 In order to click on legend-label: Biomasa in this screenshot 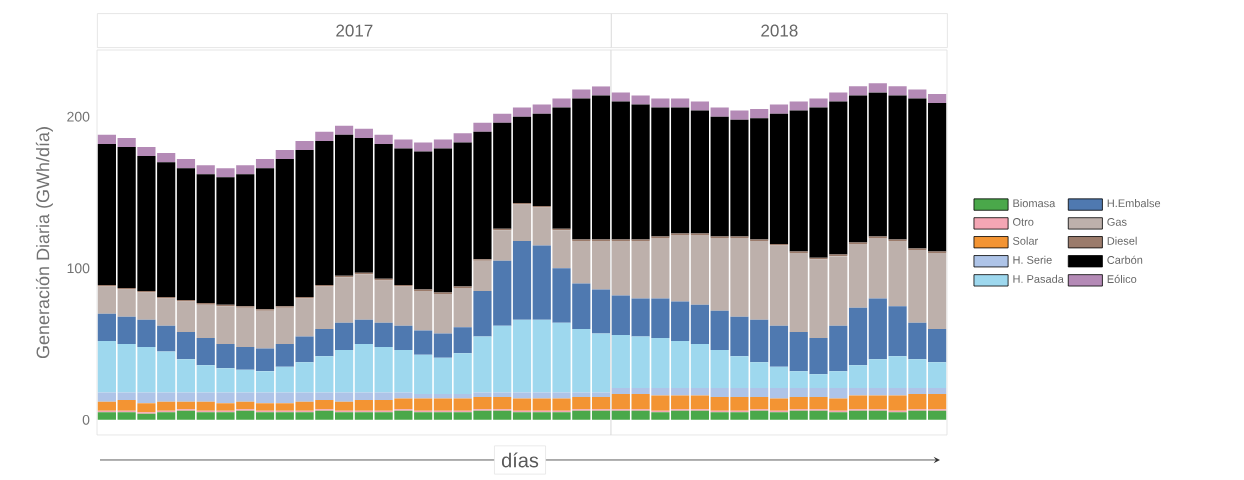, I will do `click(1034, 203)`.